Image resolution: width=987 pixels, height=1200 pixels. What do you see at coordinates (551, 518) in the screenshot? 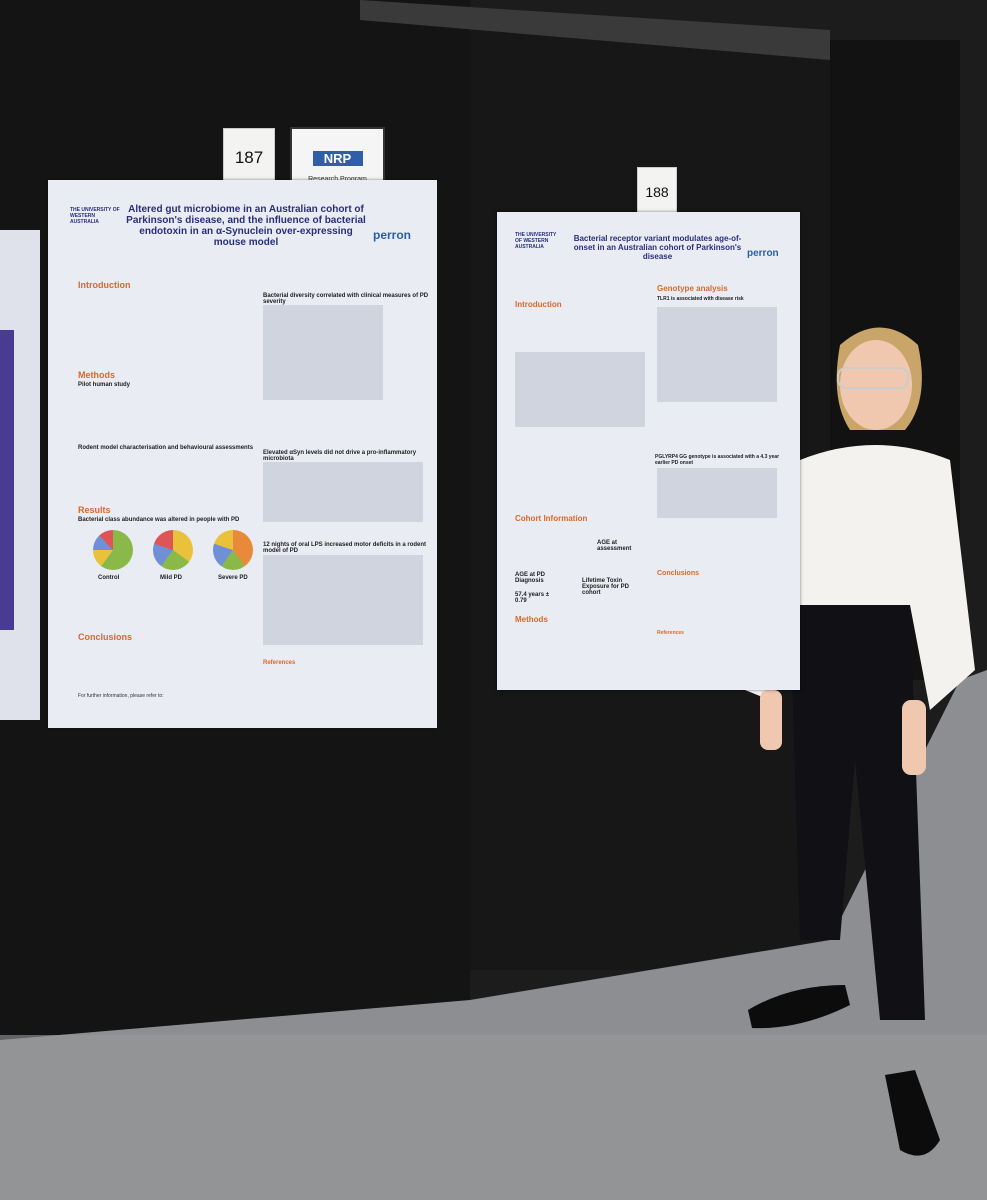
I see `section-heading: Cohort Information` at bounding box center [551, 518].